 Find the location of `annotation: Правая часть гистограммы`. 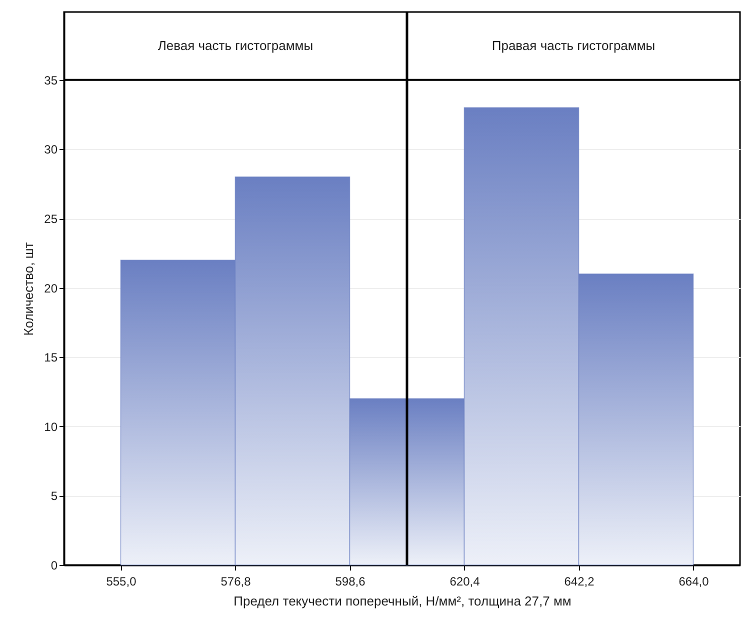

annotation: Правая часть гистограммы is located at coordinates (574, 45).